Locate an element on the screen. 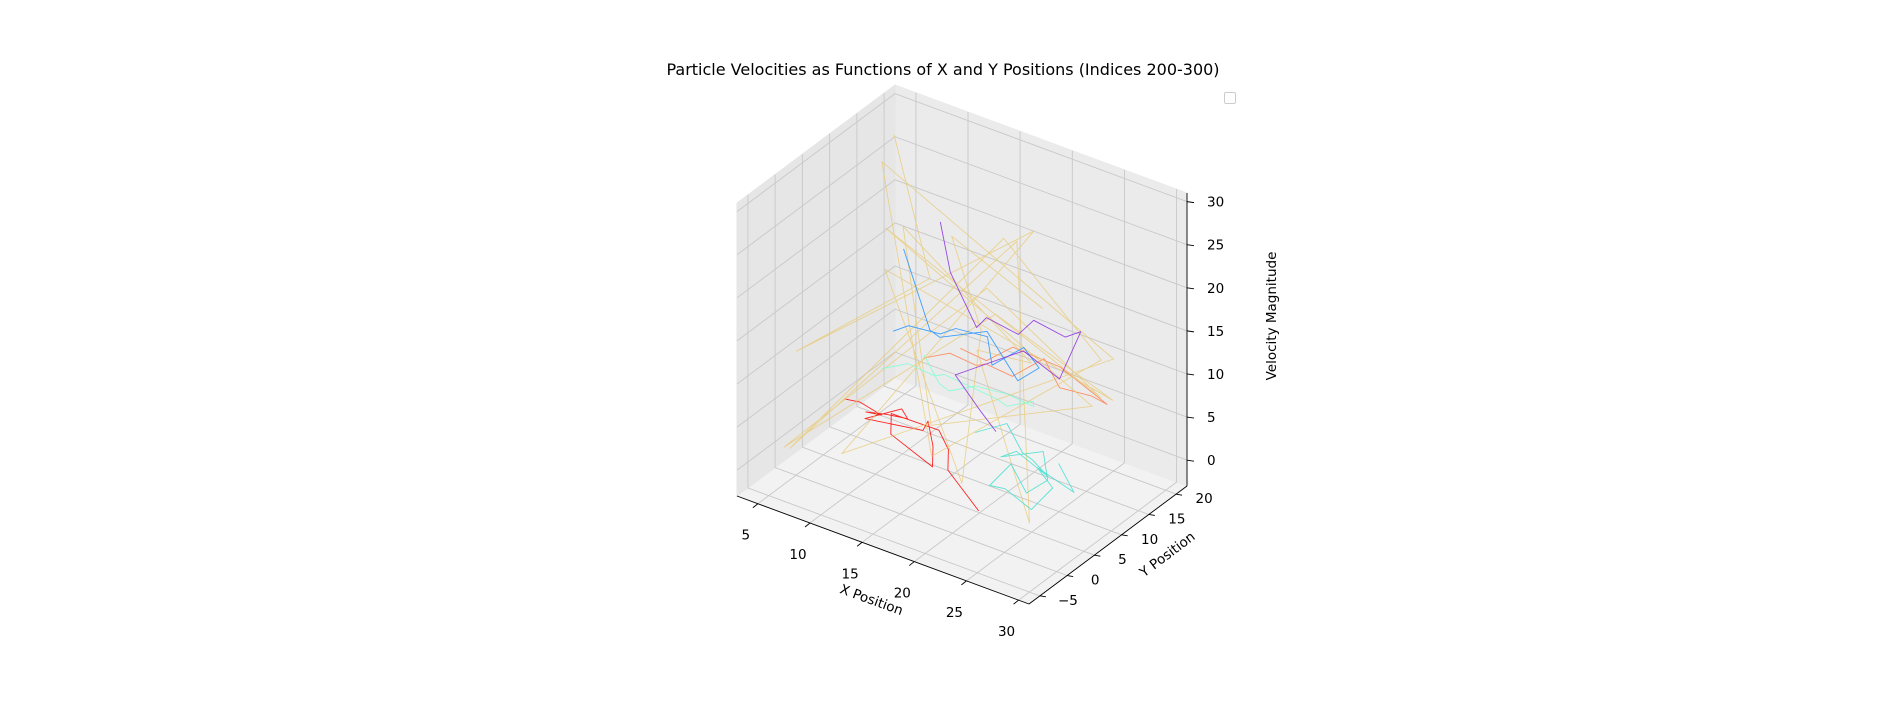 The width and height of the screenshot is (1886, 711). x-tick-label: 30 is located at coordinates (1006, 632).